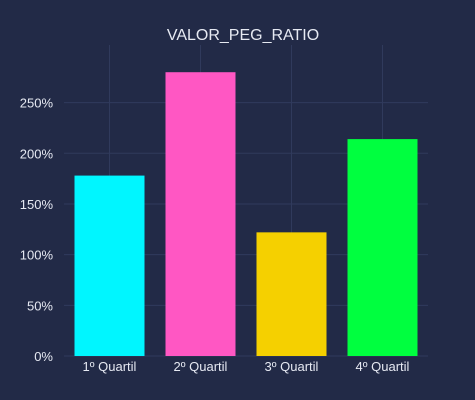  Describe the element at coordinates (383, 366) in the screenshot. I see `x-tick-label: 4º Quartil` at that location.